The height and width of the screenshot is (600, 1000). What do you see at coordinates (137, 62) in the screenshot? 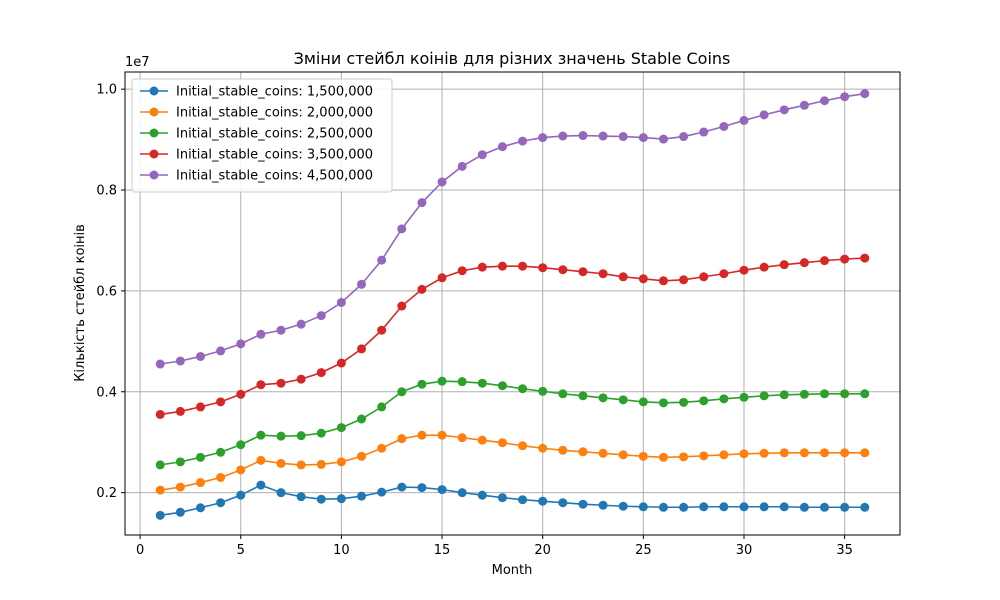
I see `y-axis-offset-label: 1e7` at bounding box center [137, 62].